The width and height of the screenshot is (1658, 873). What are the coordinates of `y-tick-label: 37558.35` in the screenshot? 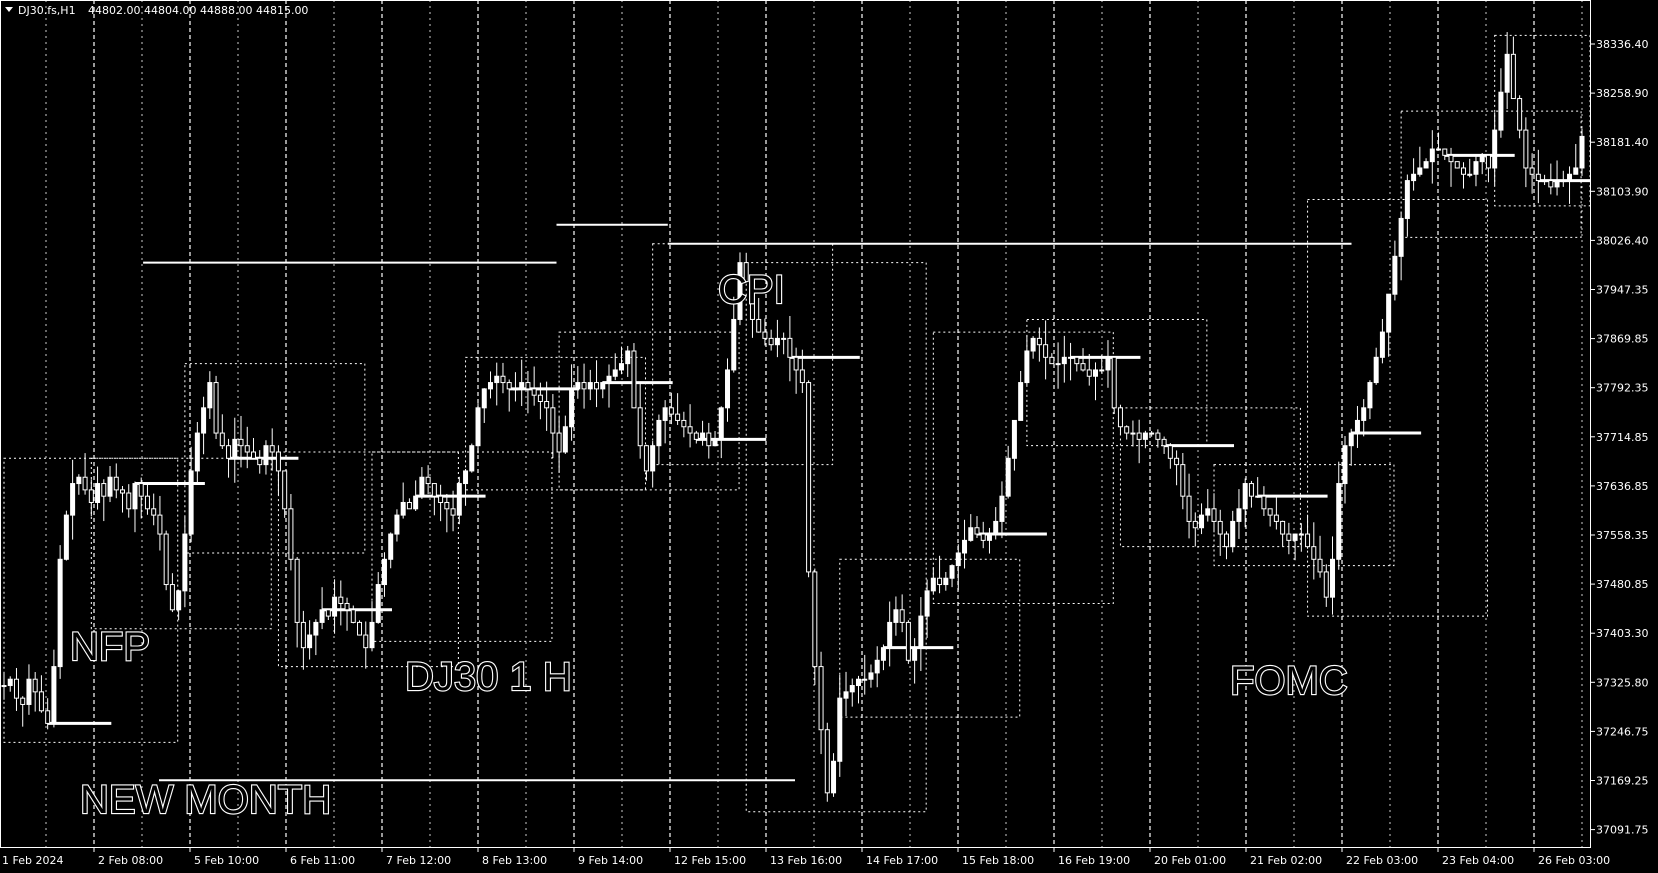 It's located at (1622, 535).